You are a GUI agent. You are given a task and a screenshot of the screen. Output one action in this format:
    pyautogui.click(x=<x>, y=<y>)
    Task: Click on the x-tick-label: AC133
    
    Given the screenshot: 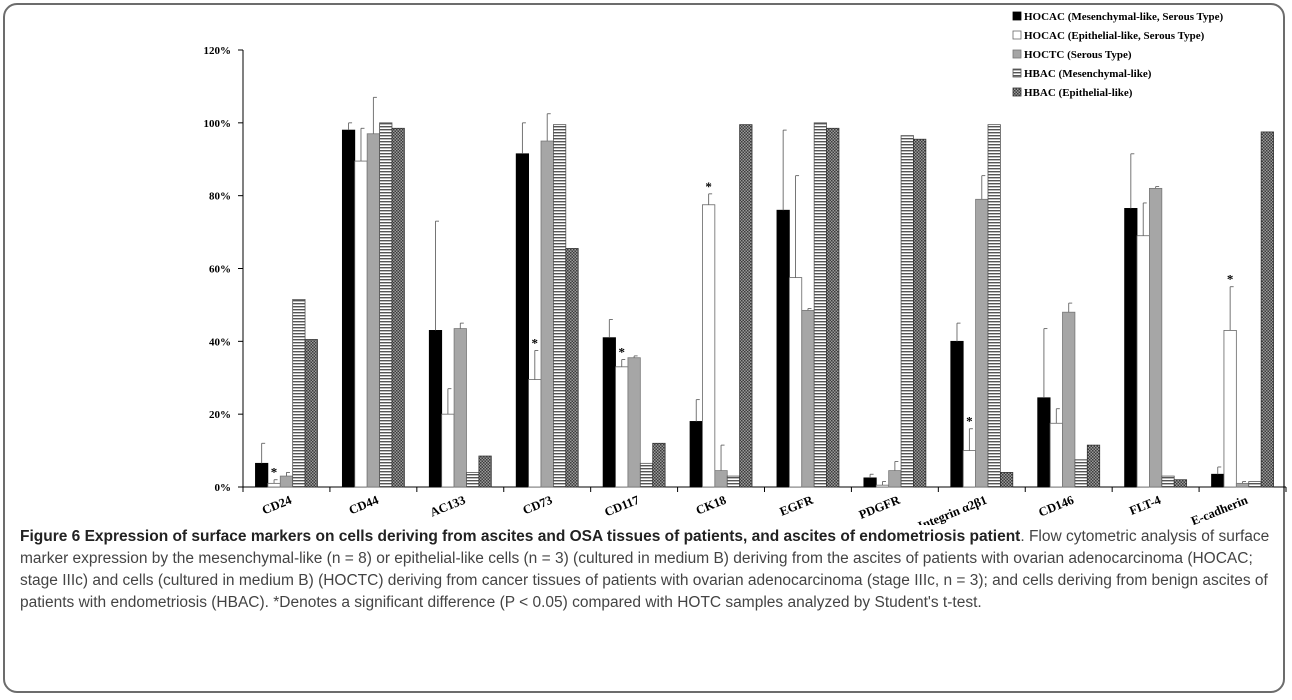 What is the action you would take?
    pyautogui.click(x=447, y=506)
    